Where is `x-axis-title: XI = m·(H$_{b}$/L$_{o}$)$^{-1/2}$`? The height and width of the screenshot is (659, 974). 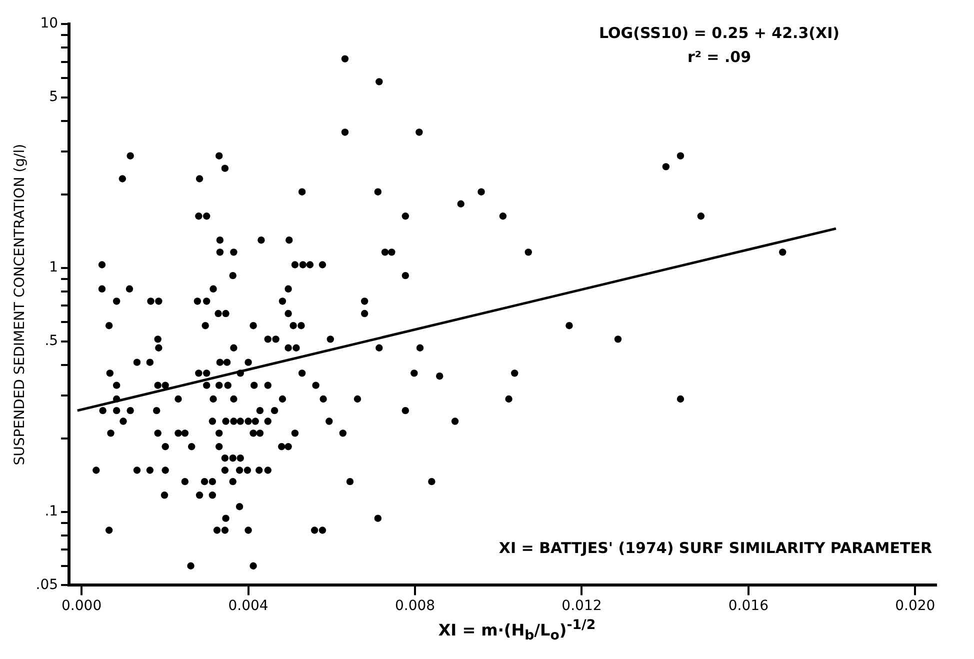
x-axis-title: XI = m·(H$_{b}$/L$_{o}$)$^{-1/2}$ is located at coordinates (517, 631).